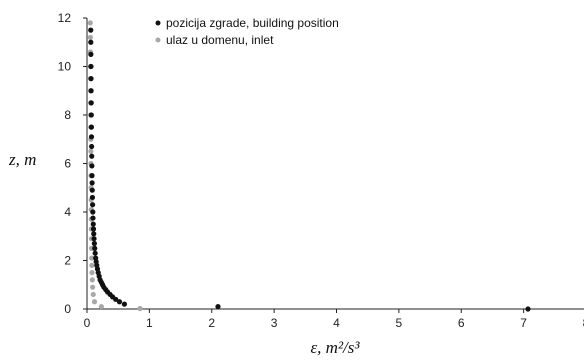  What do you see at coordinates (65, 18) in the screenshot?
I see `y-tick-label: 12` at bounding box center [65, 18].